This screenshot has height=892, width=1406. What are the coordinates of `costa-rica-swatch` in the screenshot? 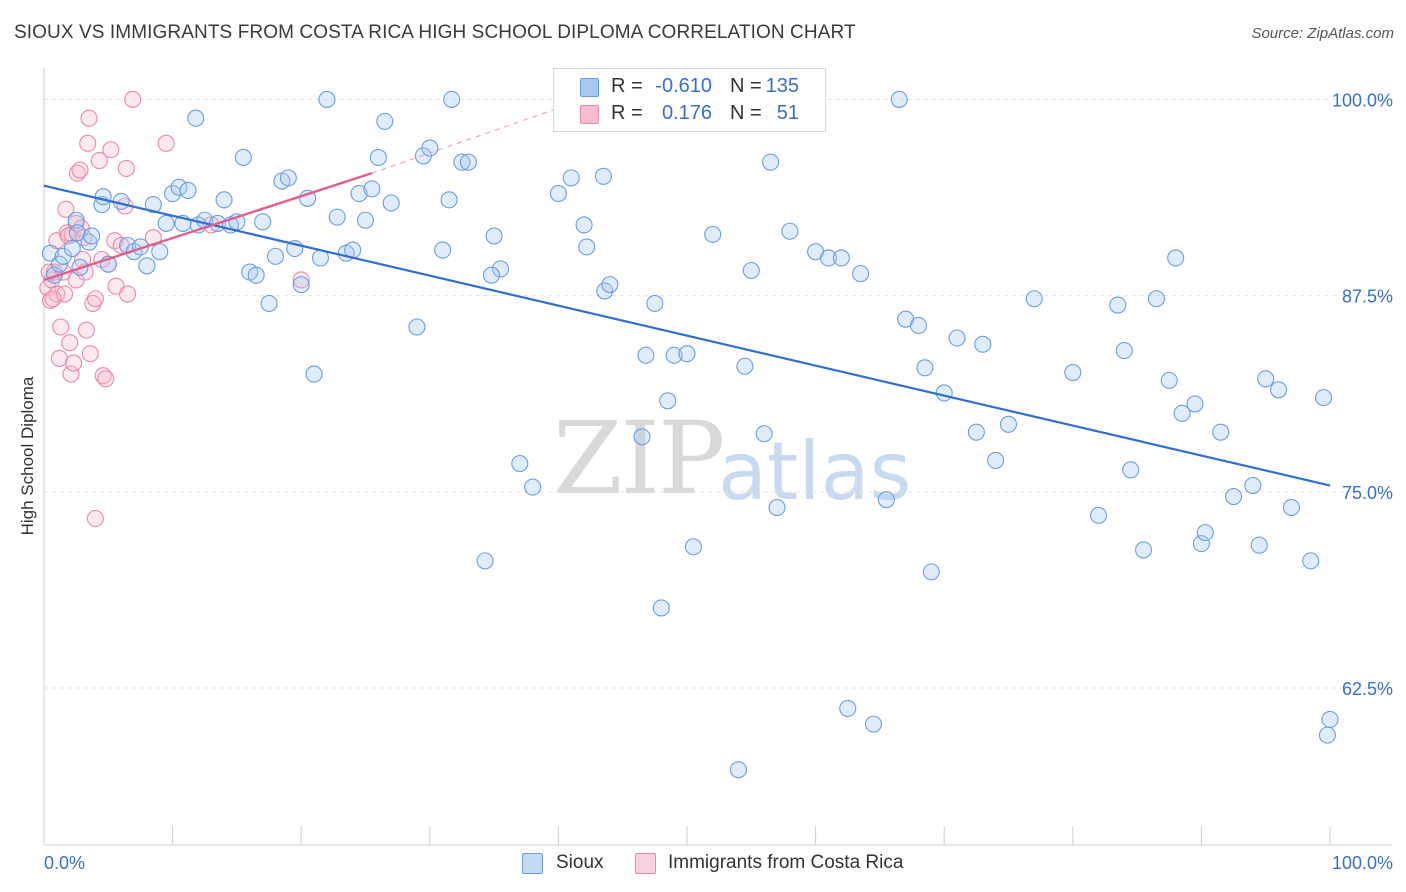 It's located at (589, 114).